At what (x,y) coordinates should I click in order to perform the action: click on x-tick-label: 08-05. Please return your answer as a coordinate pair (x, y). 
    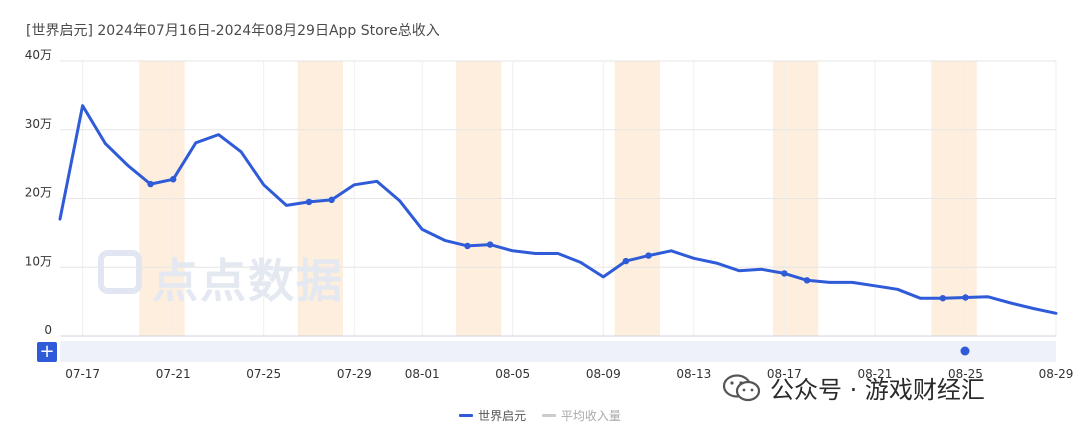
    Looking at the image, I should click on (512, 374).